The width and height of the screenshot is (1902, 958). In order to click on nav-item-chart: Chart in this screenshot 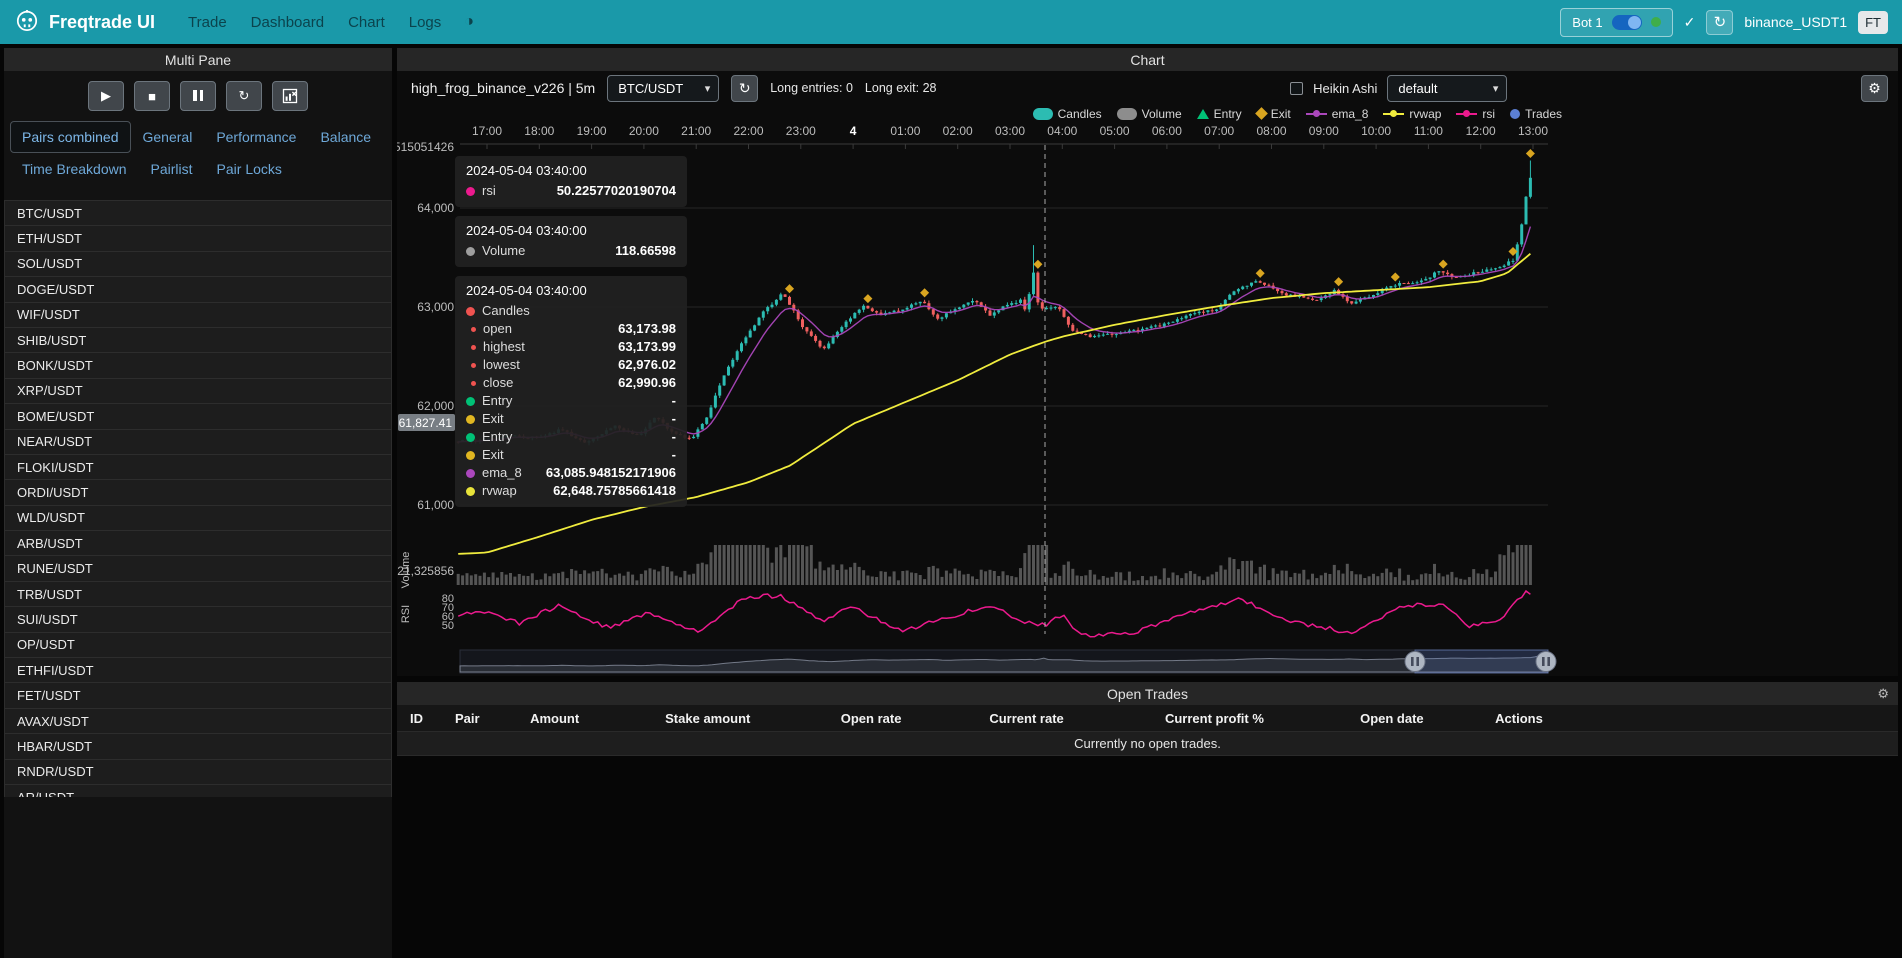, I will do `click(366, 22)`.